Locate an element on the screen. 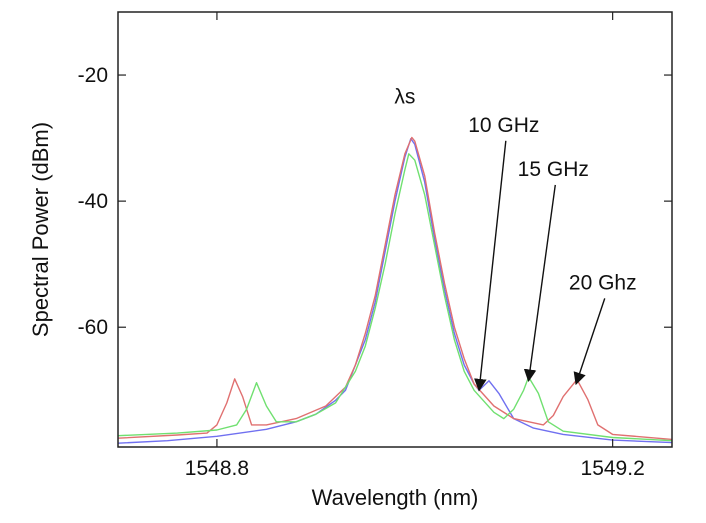  y-tick-label: -60 is located at coordinates (93, 327).